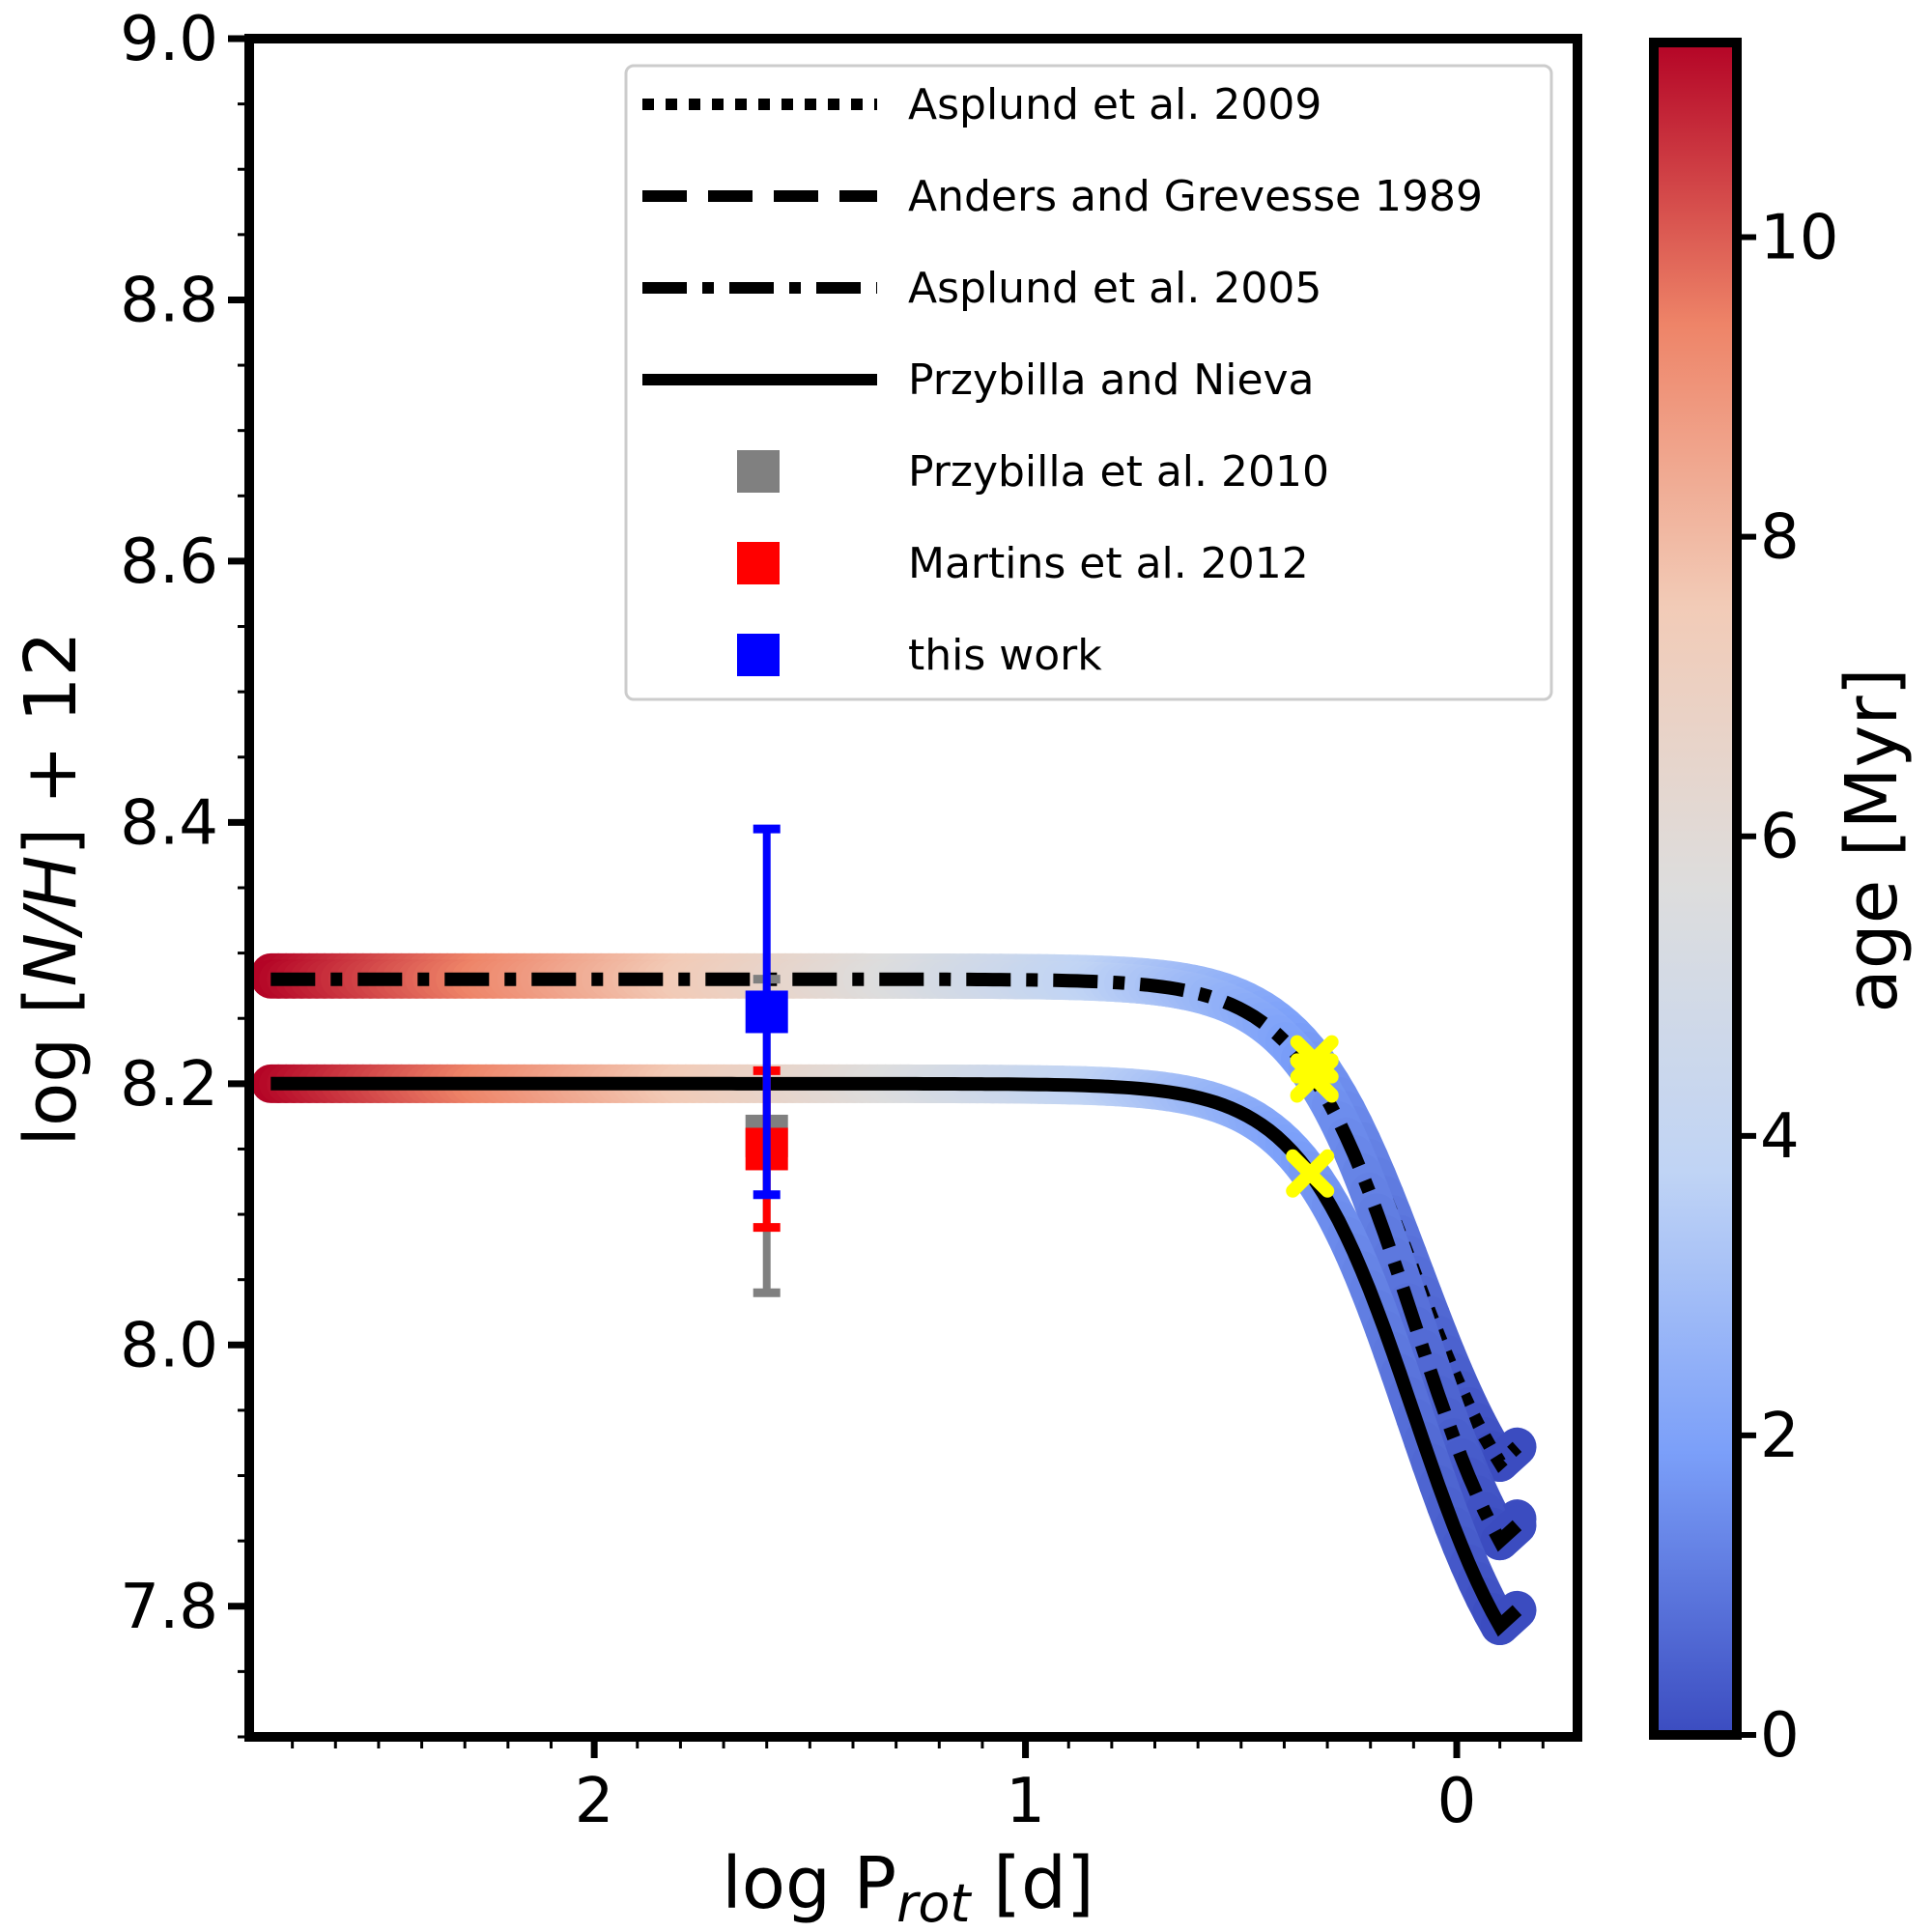 The image size is (1932, 1932). What do you see at coordinates (1872, 840) in the screenshot?
I see `colorbar-label: age [Myr]` at bounding box center [1872, 840].